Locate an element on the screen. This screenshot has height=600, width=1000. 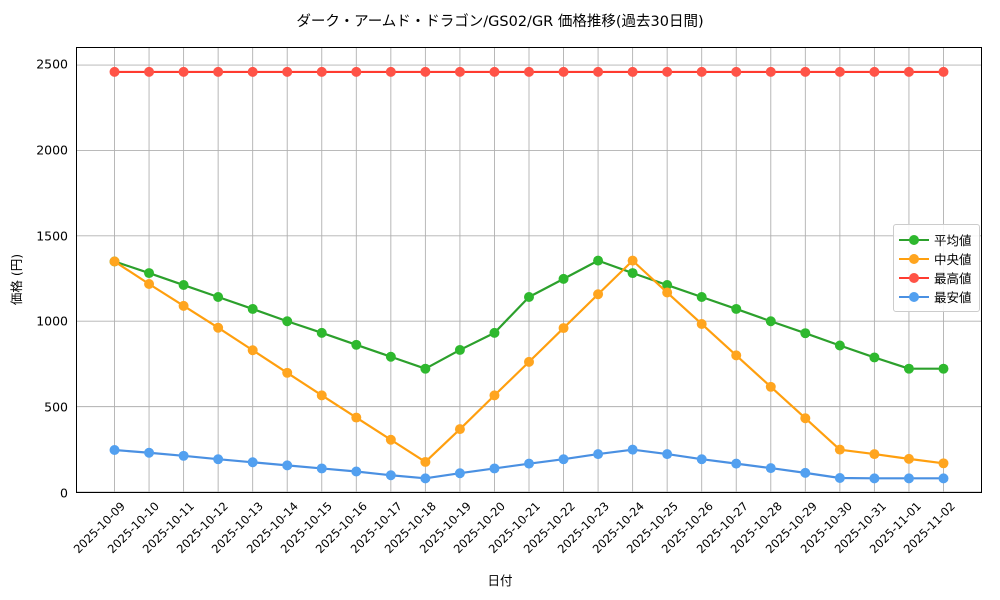
legend-label: 平均値 is located at coordinates (953, 240).